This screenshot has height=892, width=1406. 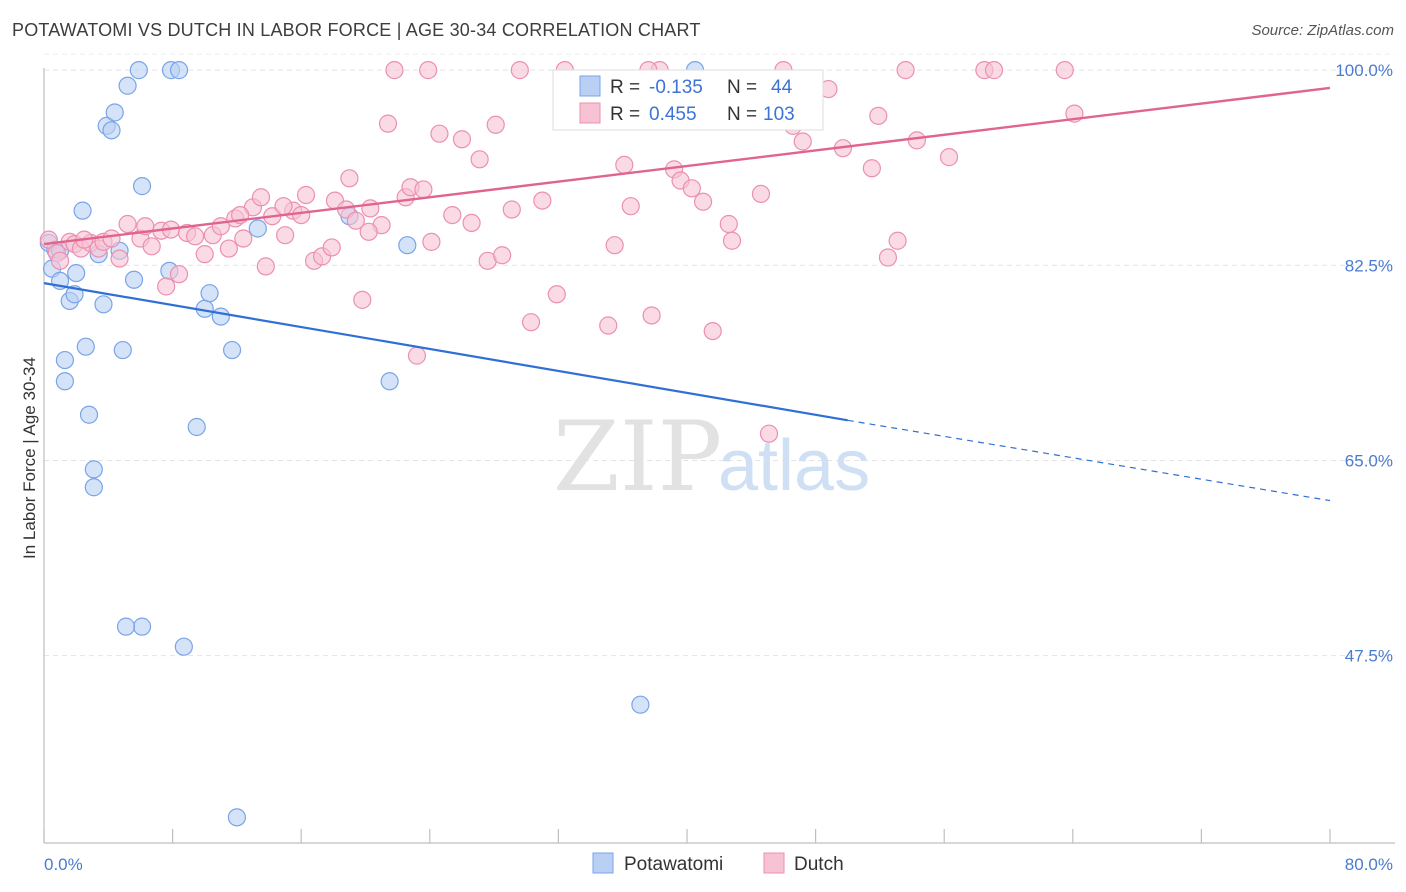 I want to click on source-label: Source: ZipAtlas.com, so click(x=1322, y=30).